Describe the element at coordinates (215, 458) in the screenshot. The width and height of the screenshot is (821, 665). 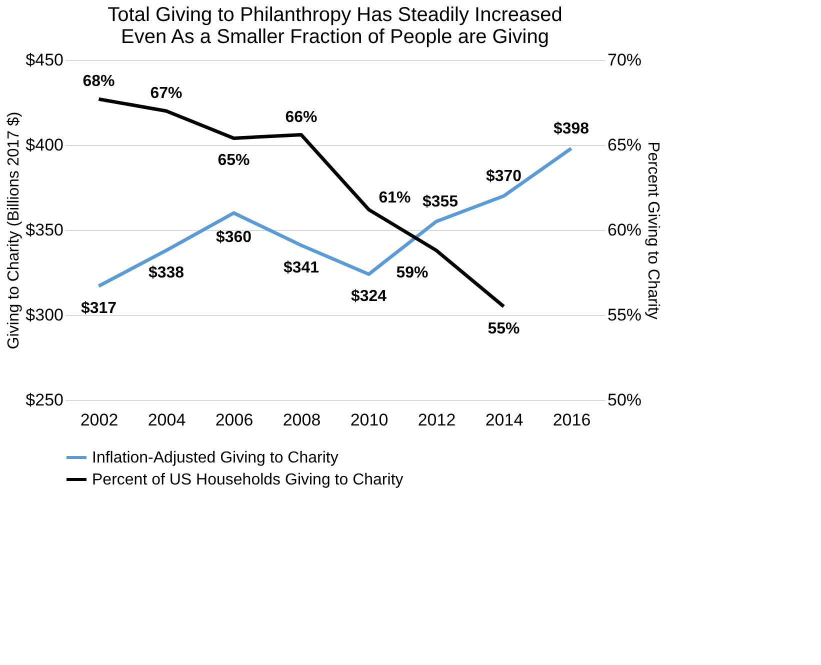
I see `legend-label: Inflation-Adjusted Giving to Charity` at that location.